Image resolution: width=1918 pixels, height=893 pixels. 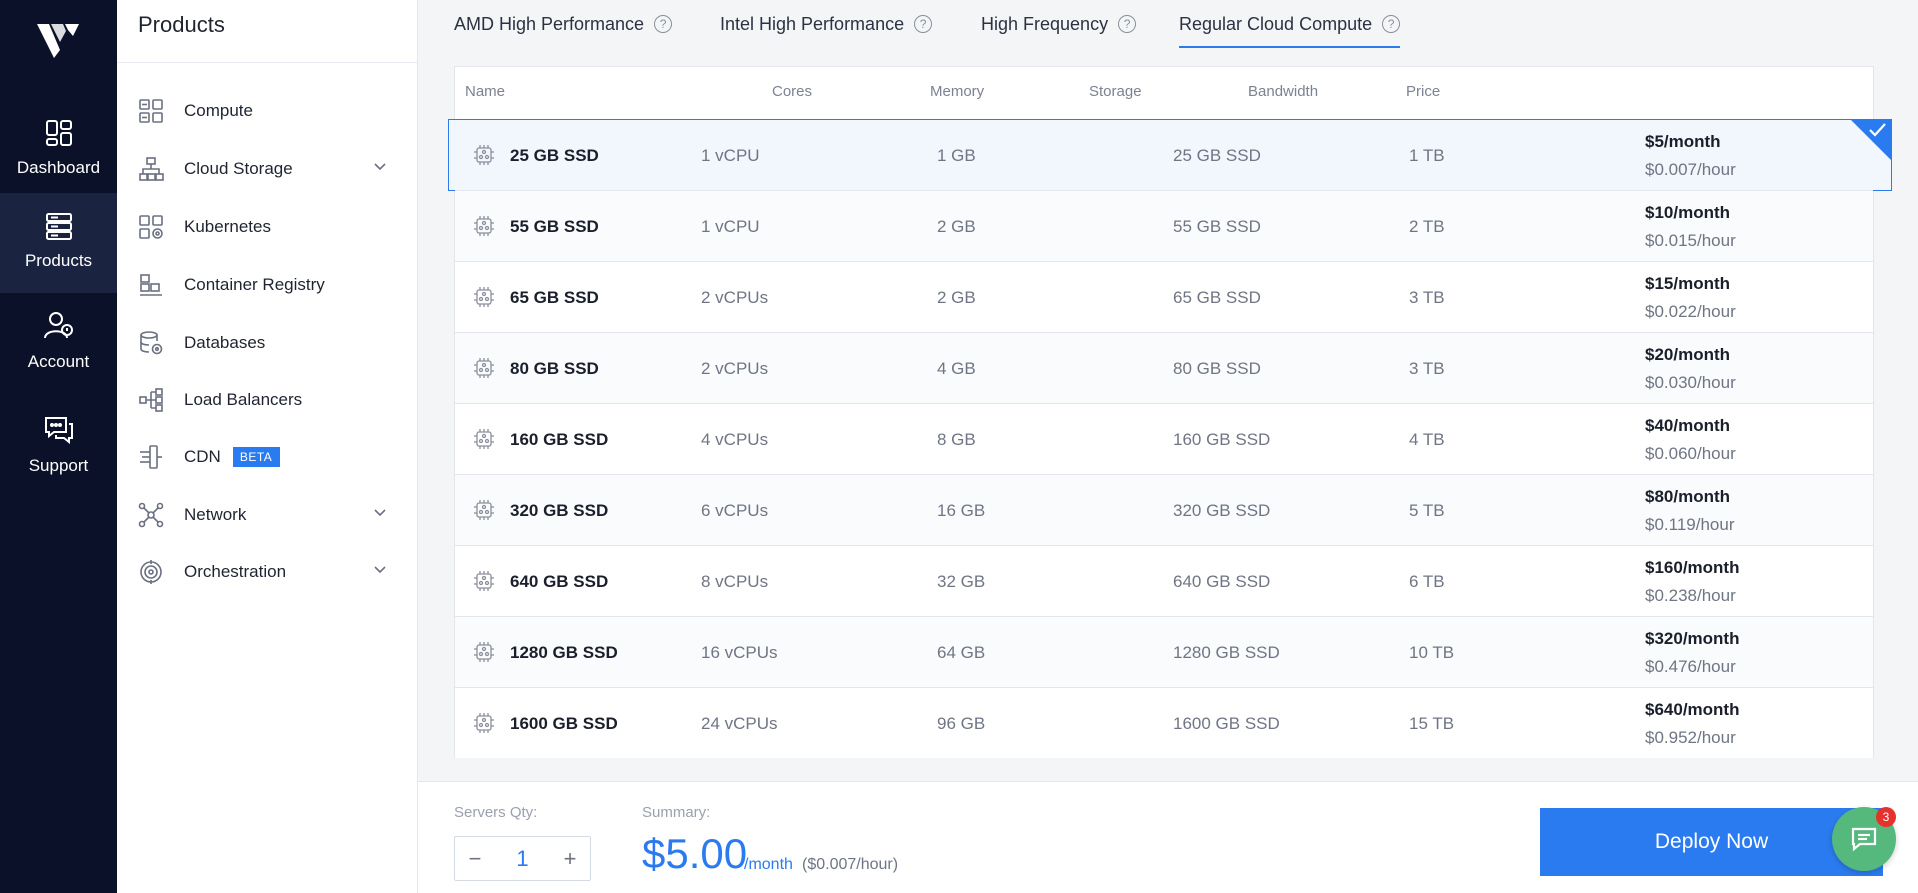 I want to click on tab-regular-cloud-compute: Regular Cloud Compute ?, so click(x=1290, y=31).